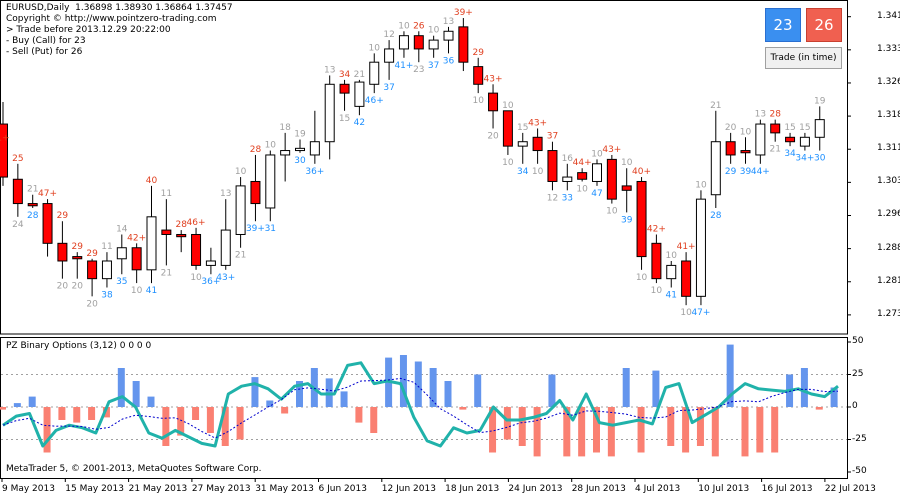 This screenshot has height=503, width=900. Describe the element at coordinates (746, 172) in the screenshot. I see `candle-bottom-label: 39` at that location.